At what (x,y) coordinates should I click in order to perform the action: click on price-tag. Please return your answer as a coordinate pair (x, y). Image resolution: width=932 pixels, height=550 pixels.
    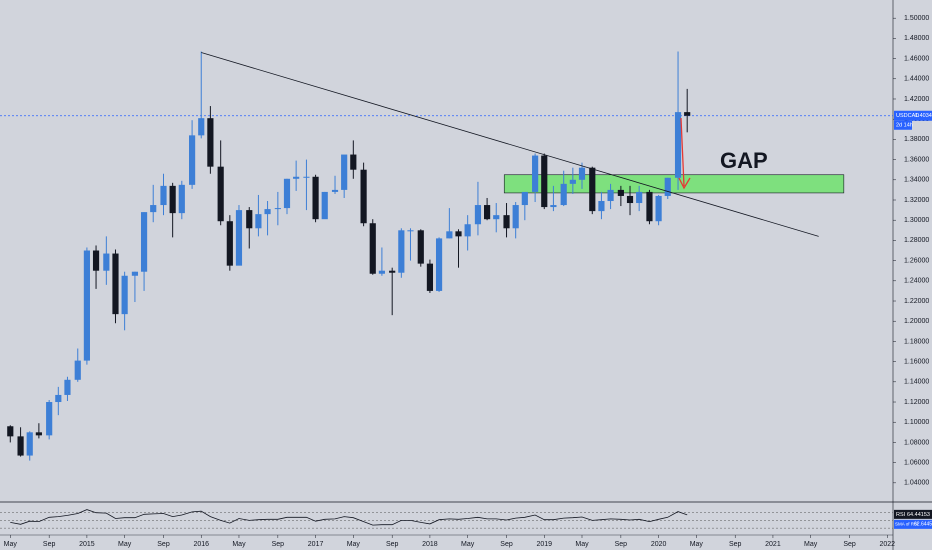
    Looking at the image, I should click on (913, 115).